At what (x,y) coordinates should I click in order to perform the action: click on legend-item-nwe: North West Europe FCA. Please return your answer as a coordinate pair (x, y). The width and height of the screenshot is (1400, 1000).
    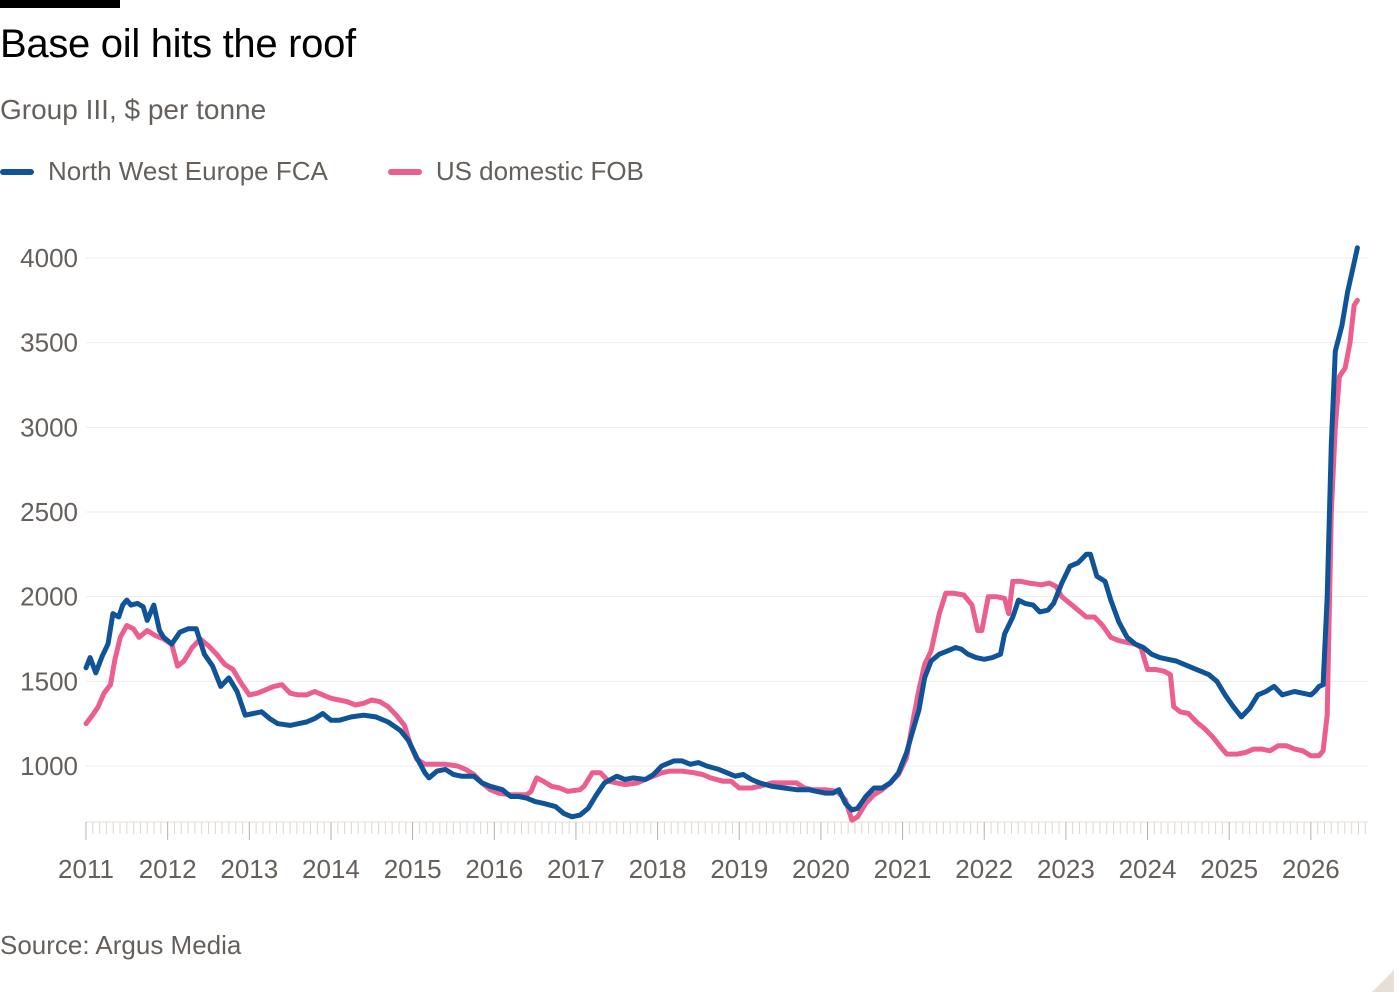
    Looking at the image, I should click on (164, 171).